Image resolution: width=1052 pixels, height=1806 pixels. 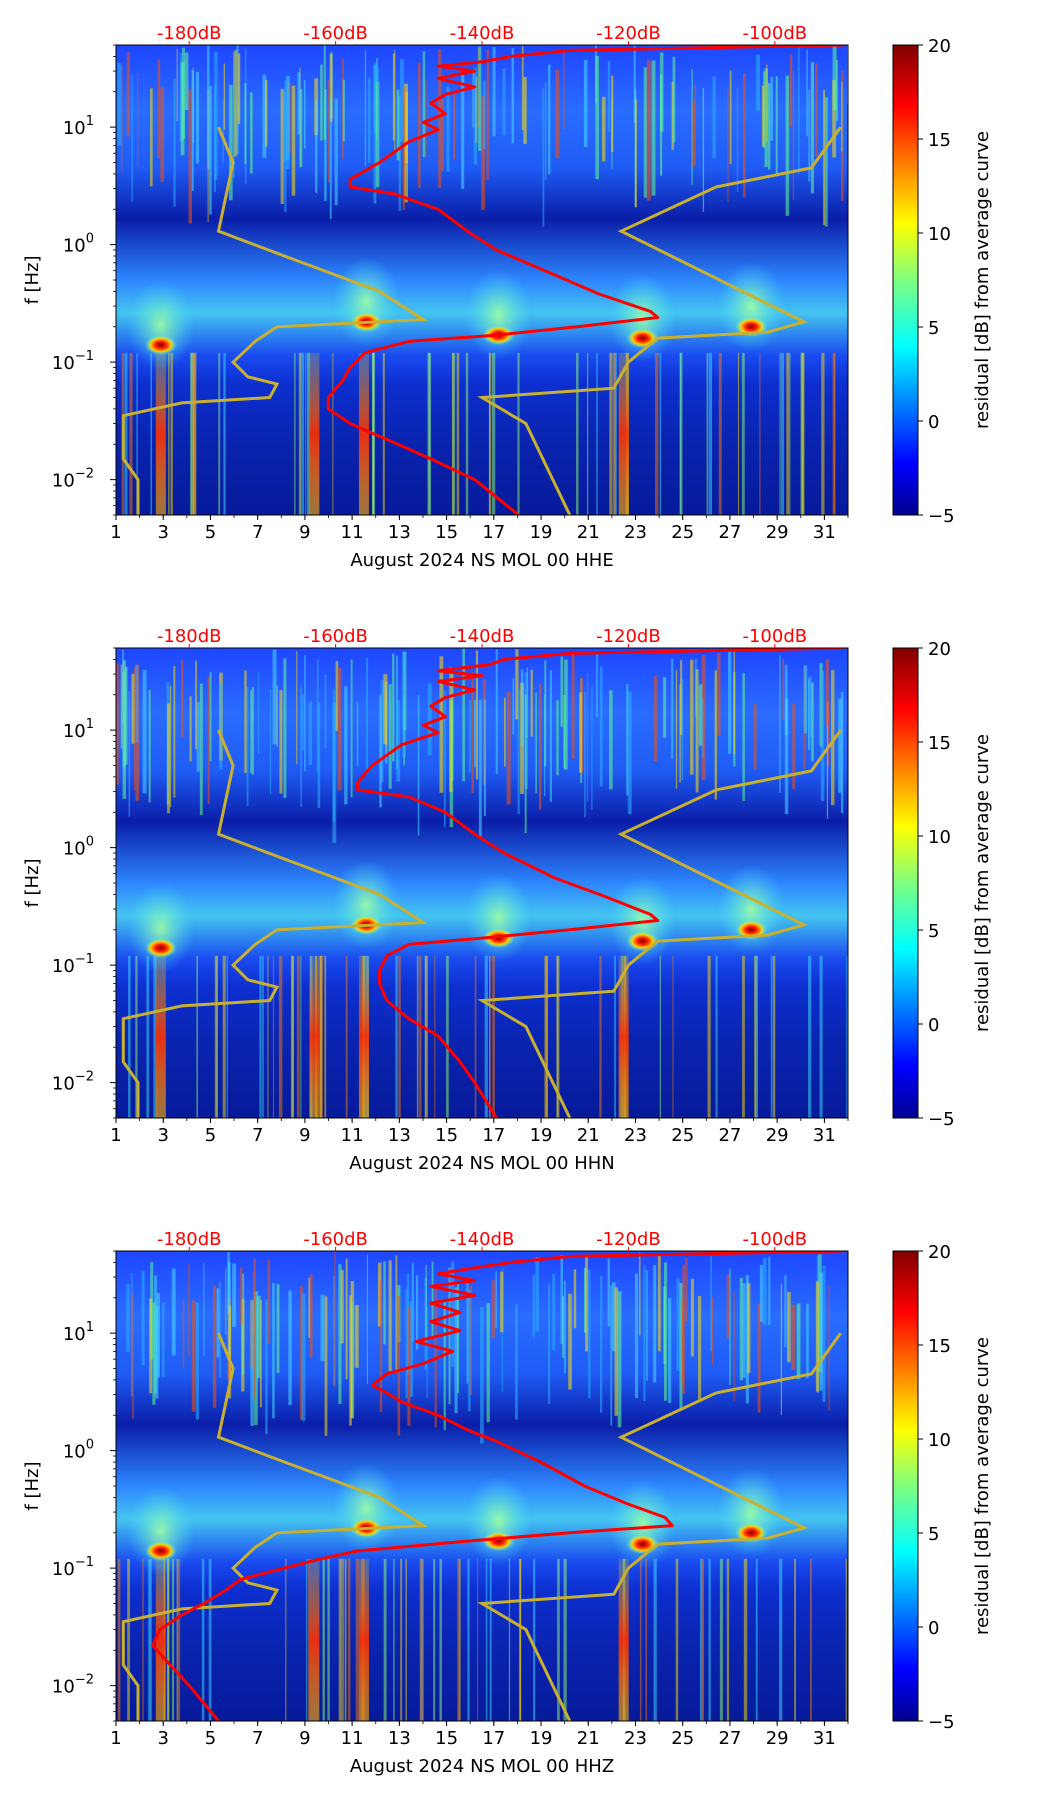 What do you see at coordinates (73, 1685) in the screenshot?
I see `y-tick-label: 10−2` at bounding box center [73, 1685].